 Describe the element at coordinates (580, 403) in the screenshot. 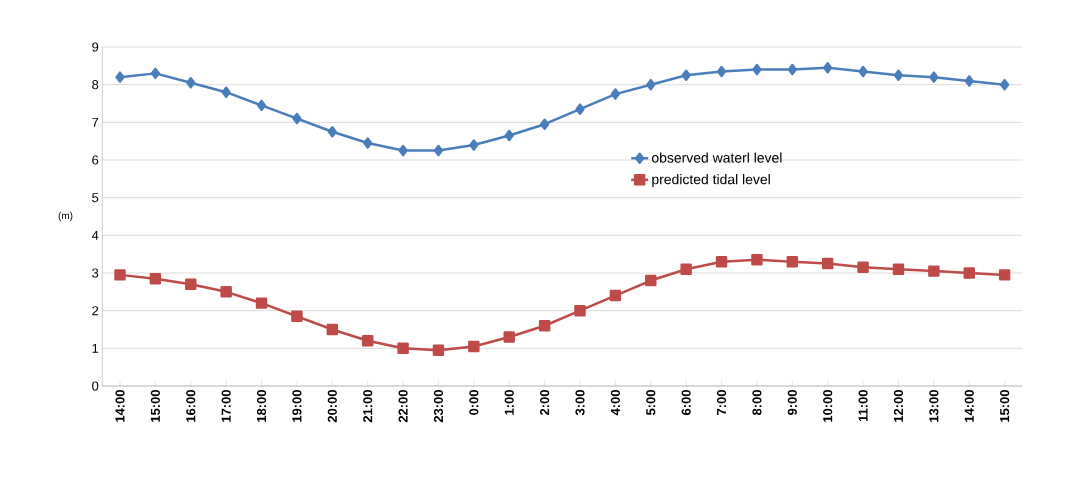

I see `x-tick-label: 3:00` at that location.